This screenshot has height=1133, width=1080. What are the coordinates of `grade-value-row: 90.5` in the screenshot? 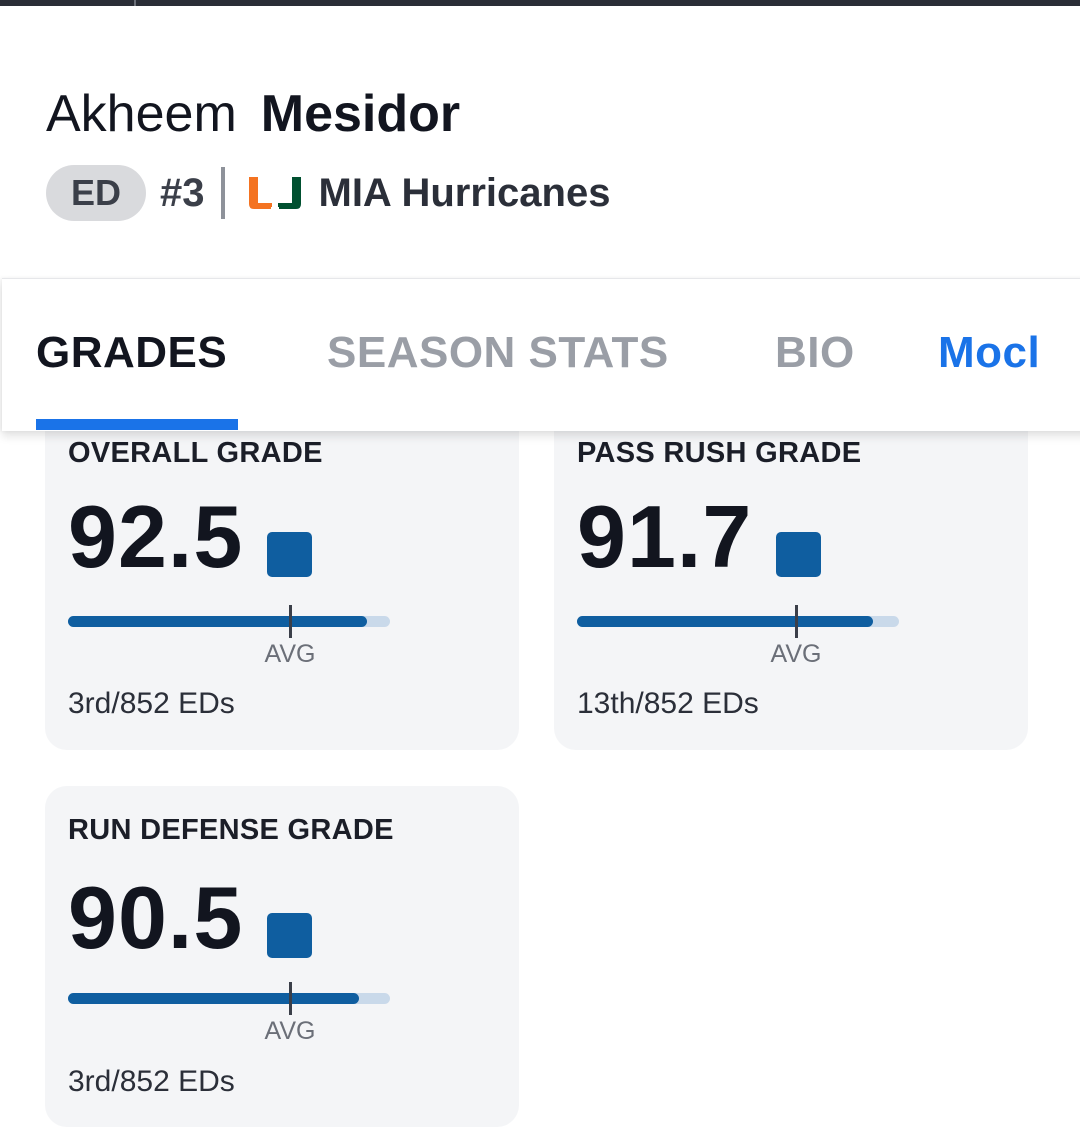 It's located at (190, 917).